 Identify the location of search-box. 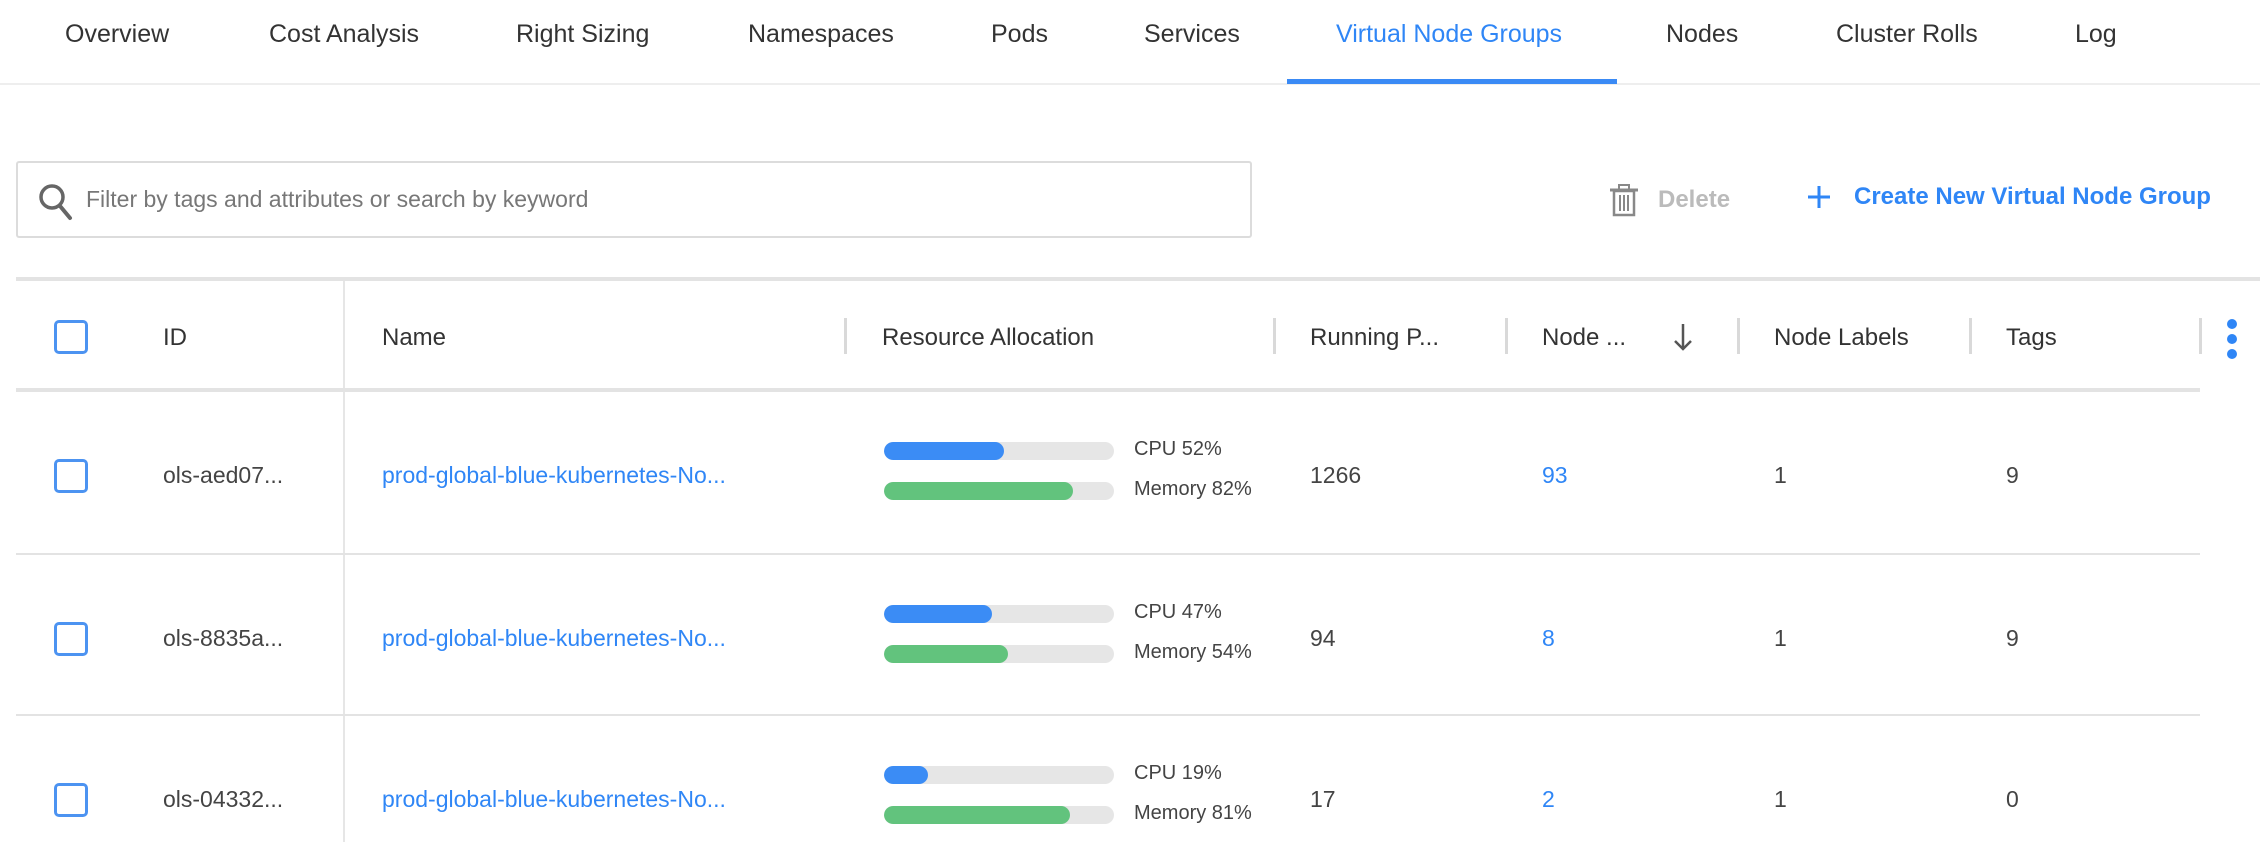
(634, 199).